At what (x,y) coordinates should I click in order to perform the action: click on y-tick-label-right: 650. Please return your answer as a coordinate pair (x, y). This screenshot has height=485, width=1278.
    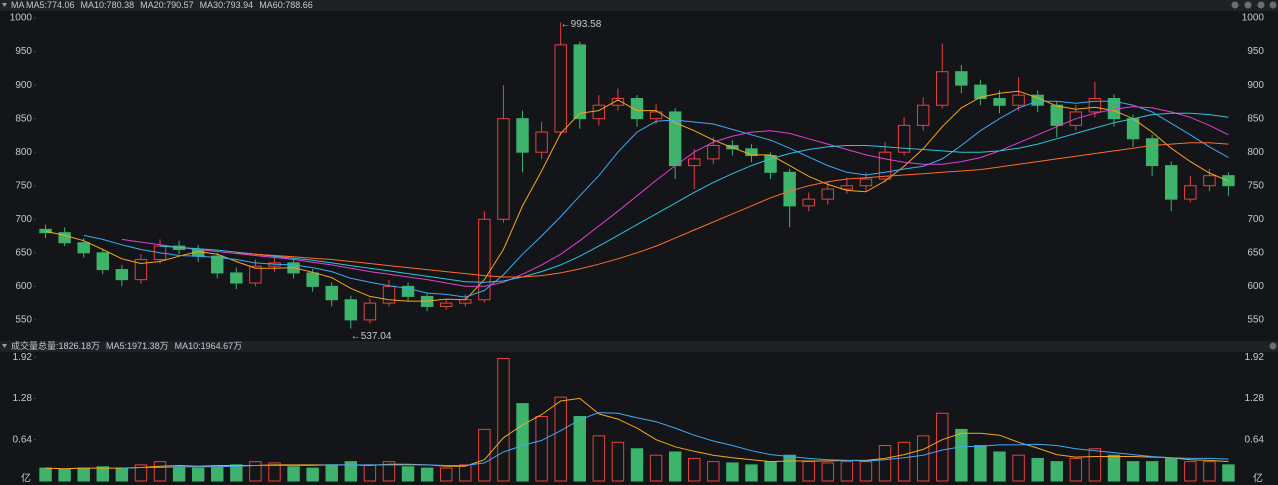
    Looking at the image, I should click on (1255, 252).